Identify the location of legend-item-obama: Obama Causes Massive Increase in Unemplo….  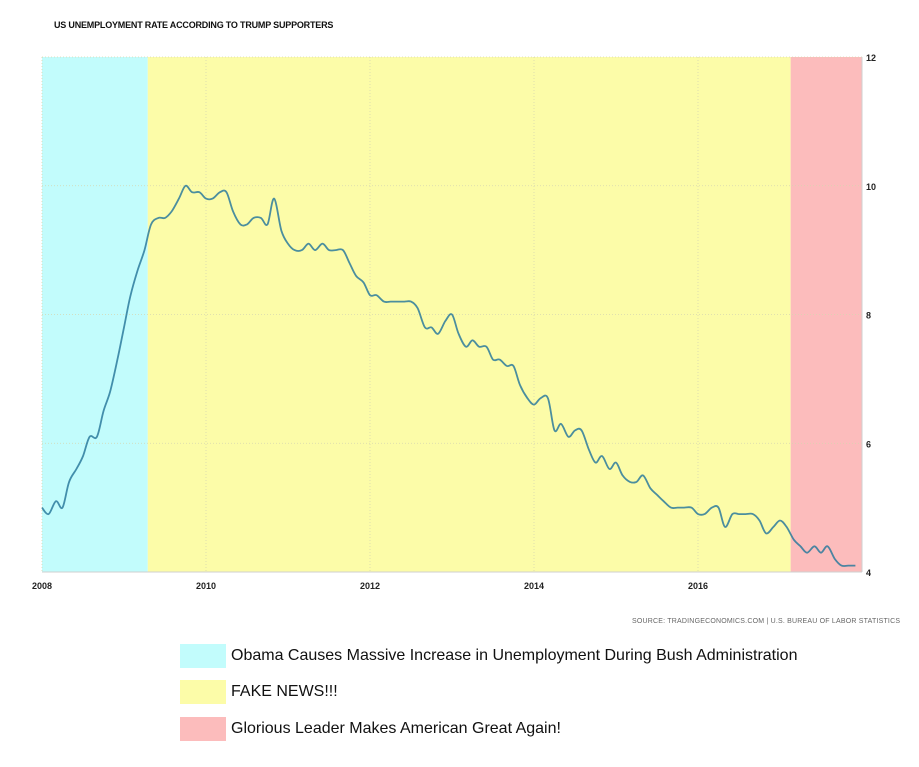
(488, 656).